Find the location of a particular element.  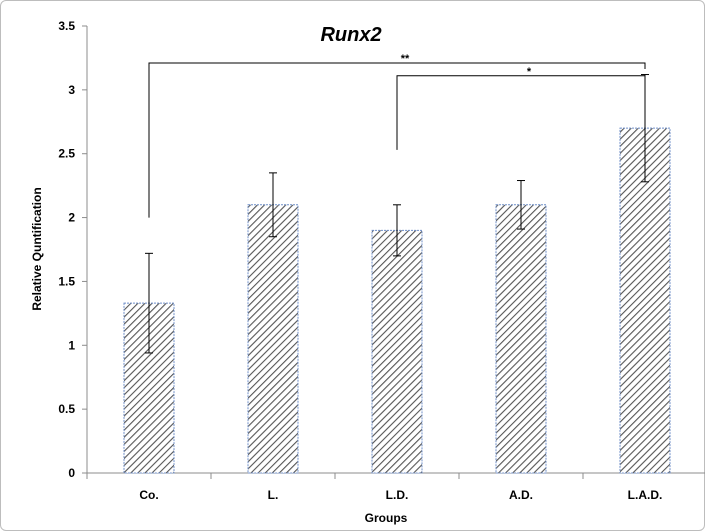

y-tick-label: 0 is located at coordinates (71, 473).